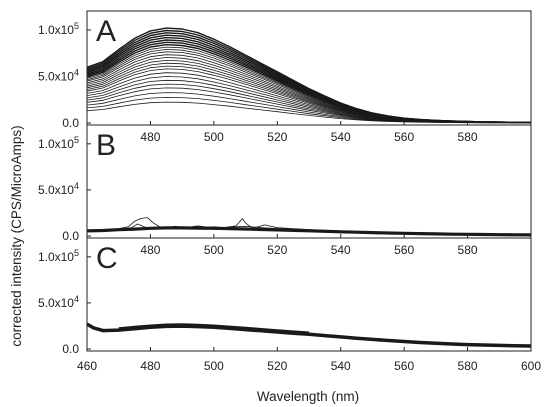 The height and width of the screenshot is (407, 550). What do you see at coordinates (308, 396) in the screenshot?
I see `x-axis-title: Wavelength (nm)` at bounding box center [308, 396].